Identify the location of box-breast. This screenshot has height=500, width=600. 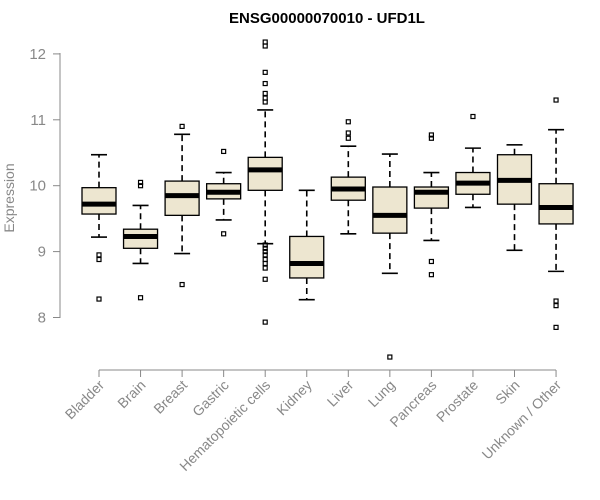
(182, 205).